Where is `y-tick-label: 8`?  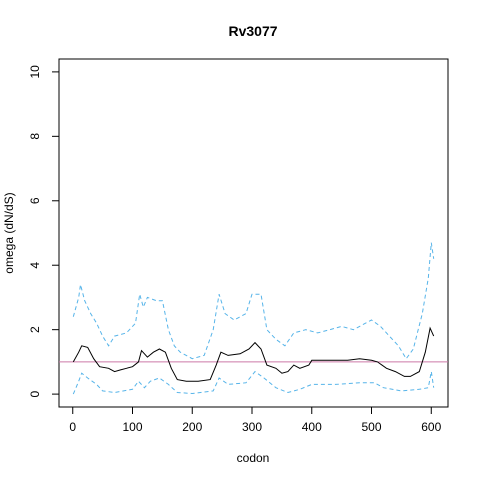 y-tick-label: 8 is located at coordinates (35, 136).